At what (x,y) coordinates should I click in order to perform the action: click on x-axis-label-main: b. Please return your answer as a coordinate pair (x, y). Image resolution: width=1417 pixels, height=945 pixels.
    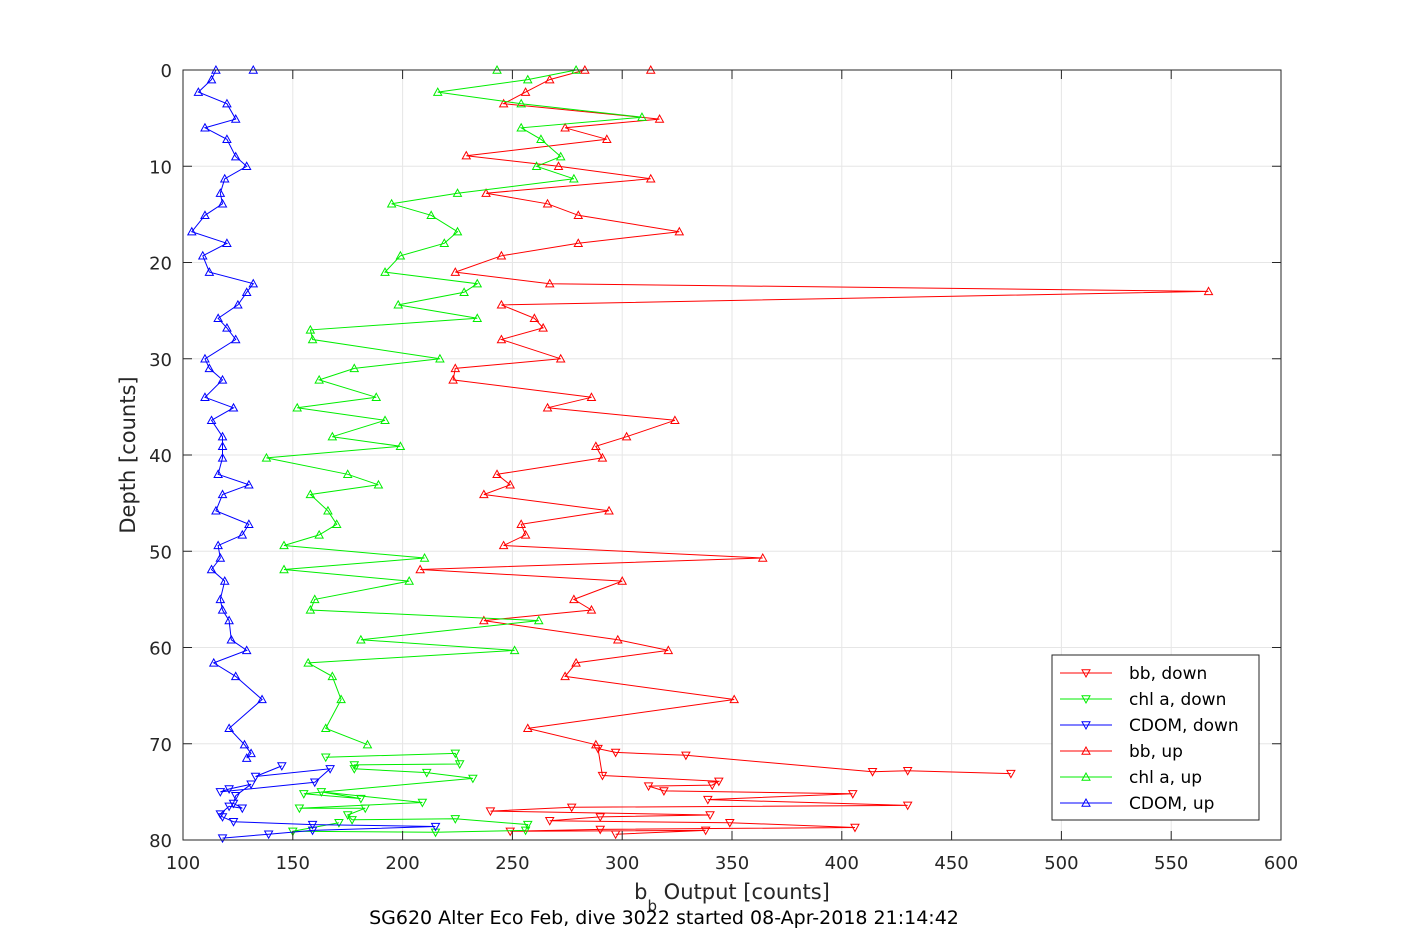
    Looking at the image, I should click on (640, 892).